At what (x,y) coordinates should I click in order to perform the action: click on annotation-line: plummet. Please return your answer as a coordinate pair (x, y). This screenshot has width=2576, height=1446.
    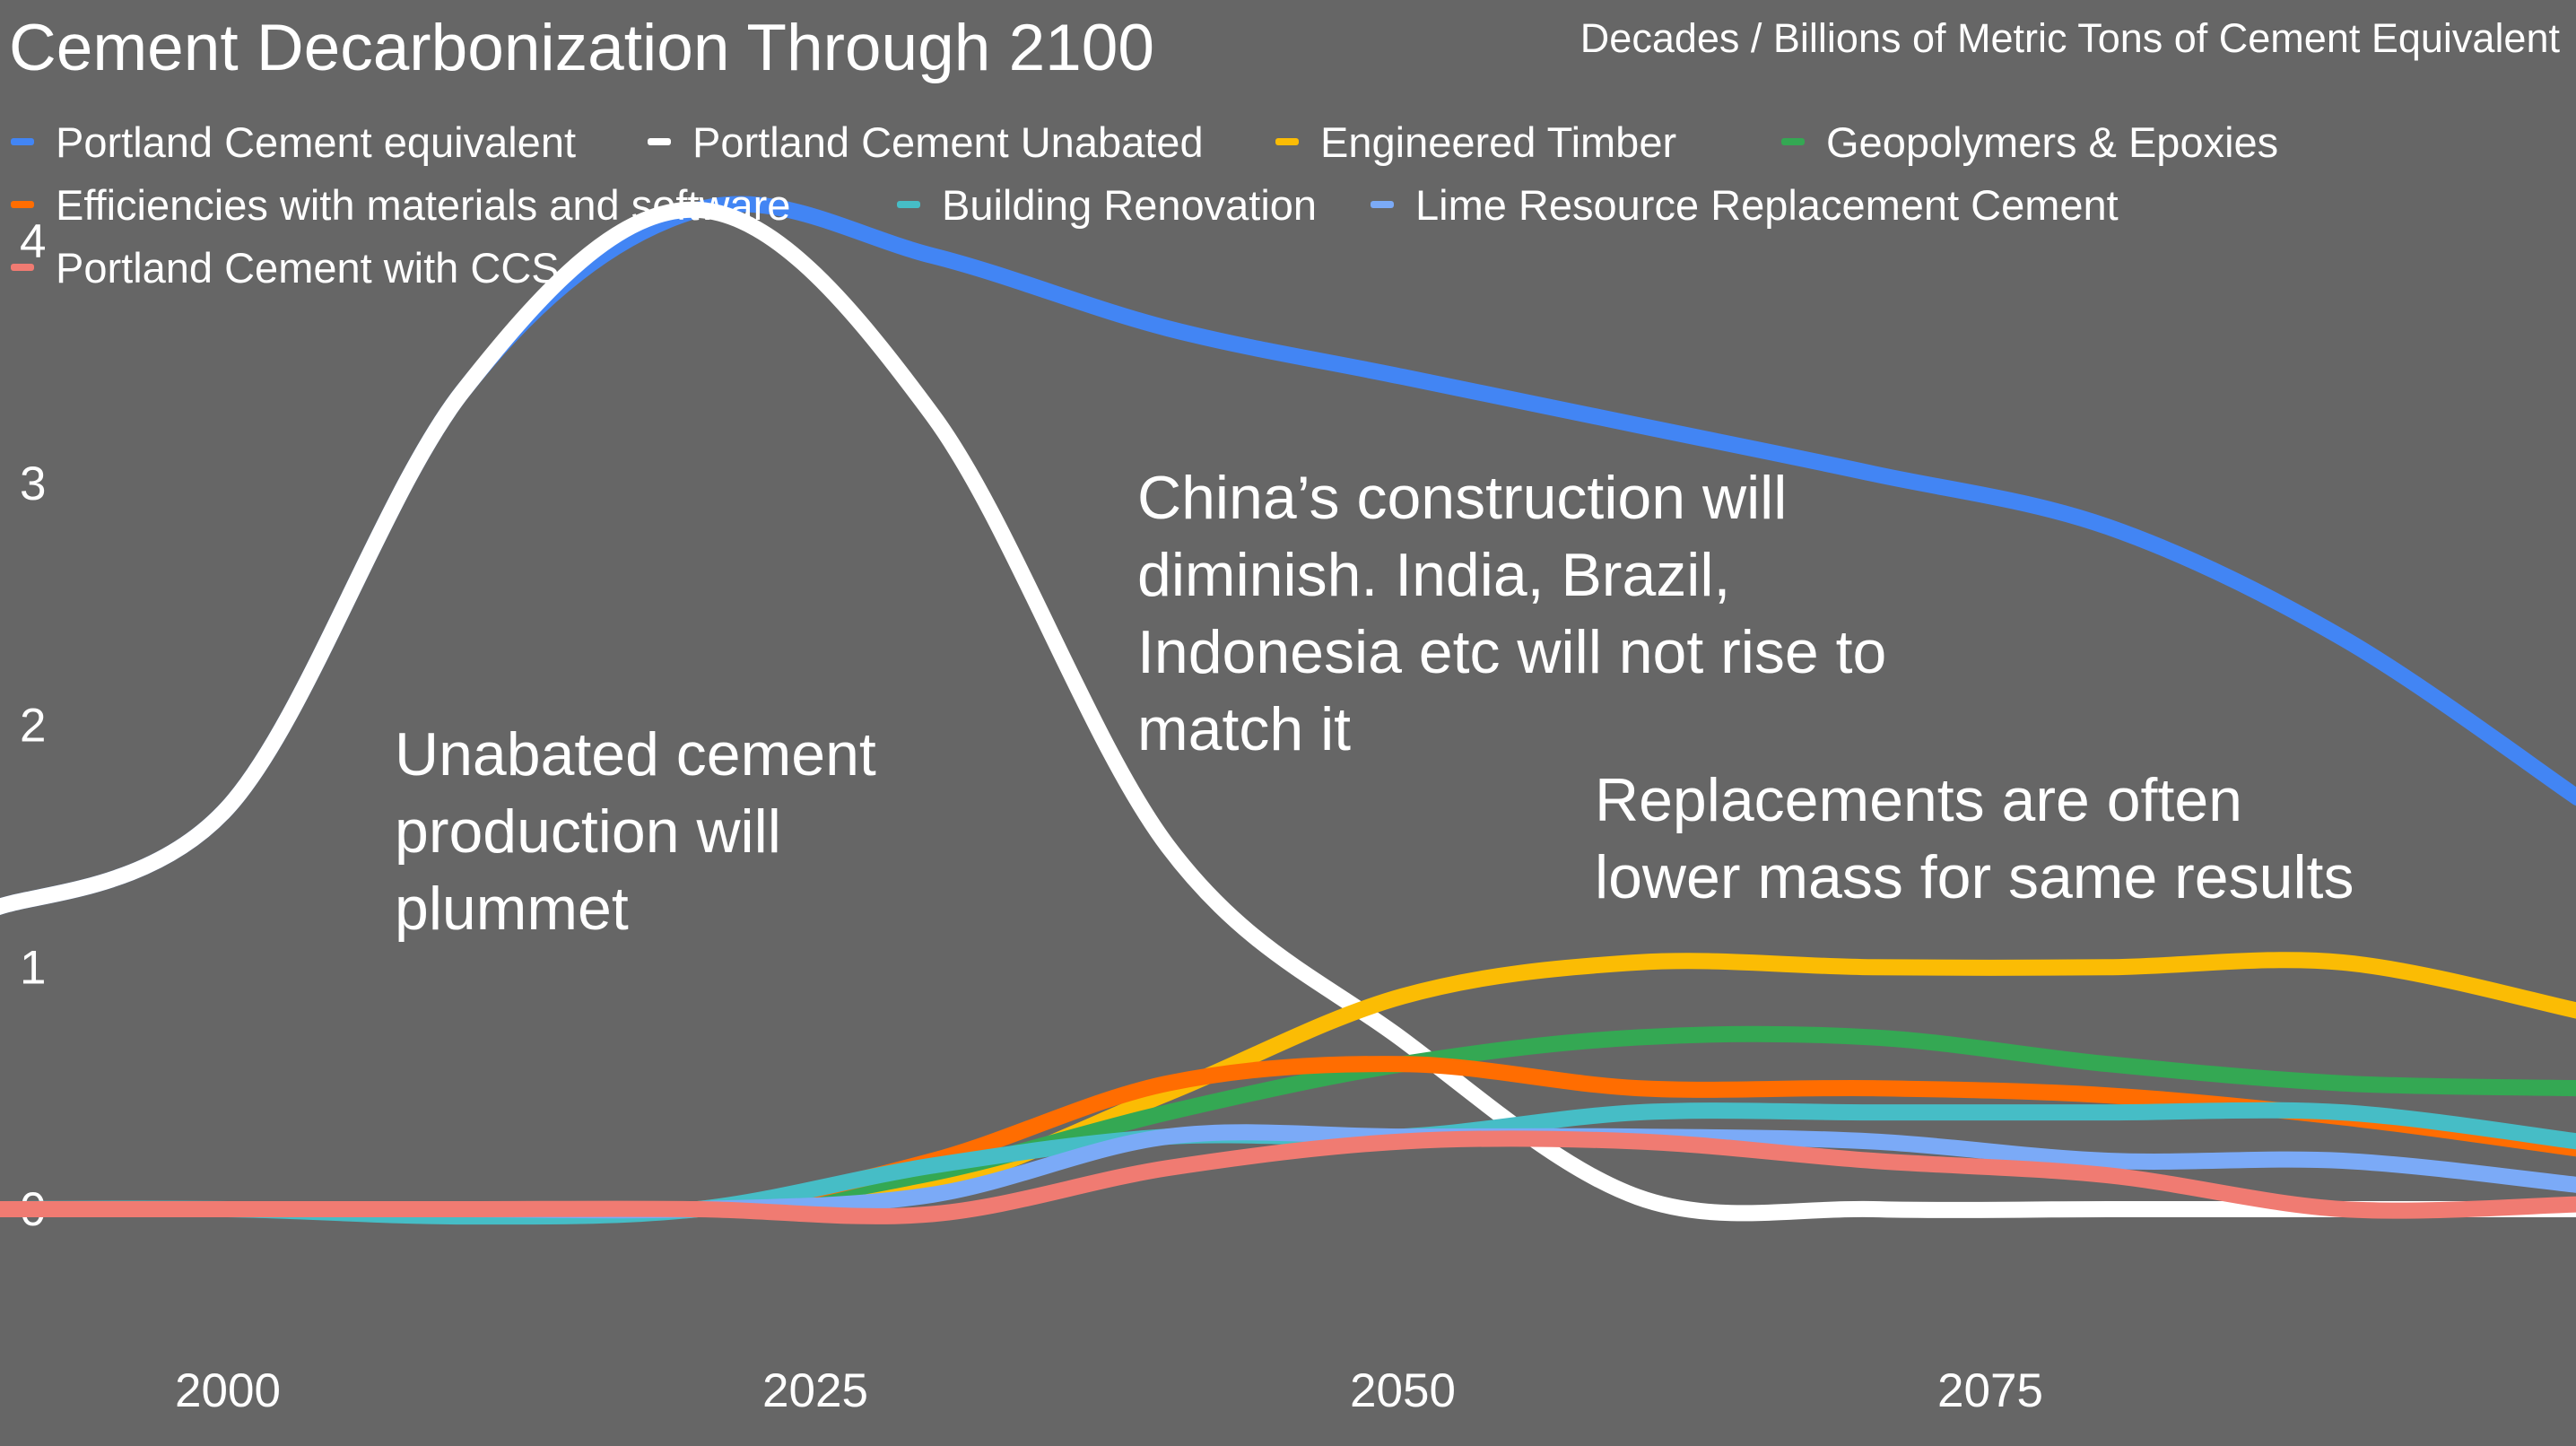
    Looking at the image, I should click on (512, 909).